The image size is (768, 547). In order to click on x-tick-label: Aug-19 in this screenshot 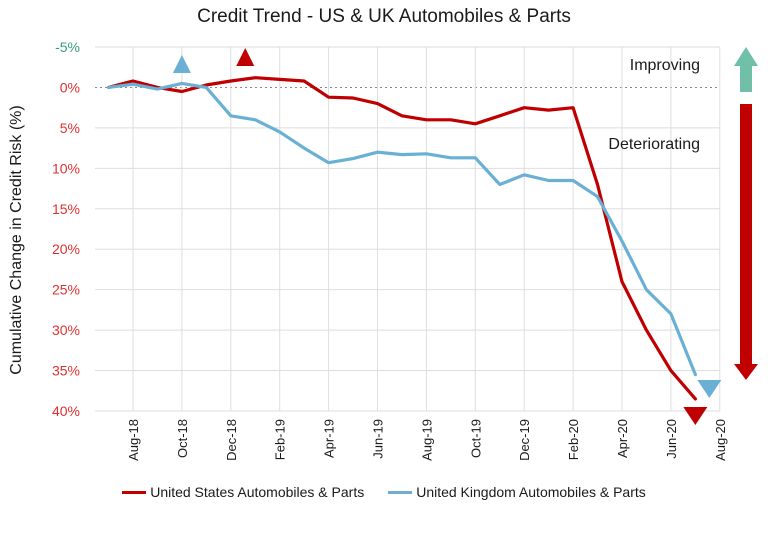, I will do `click(426, 440)`.